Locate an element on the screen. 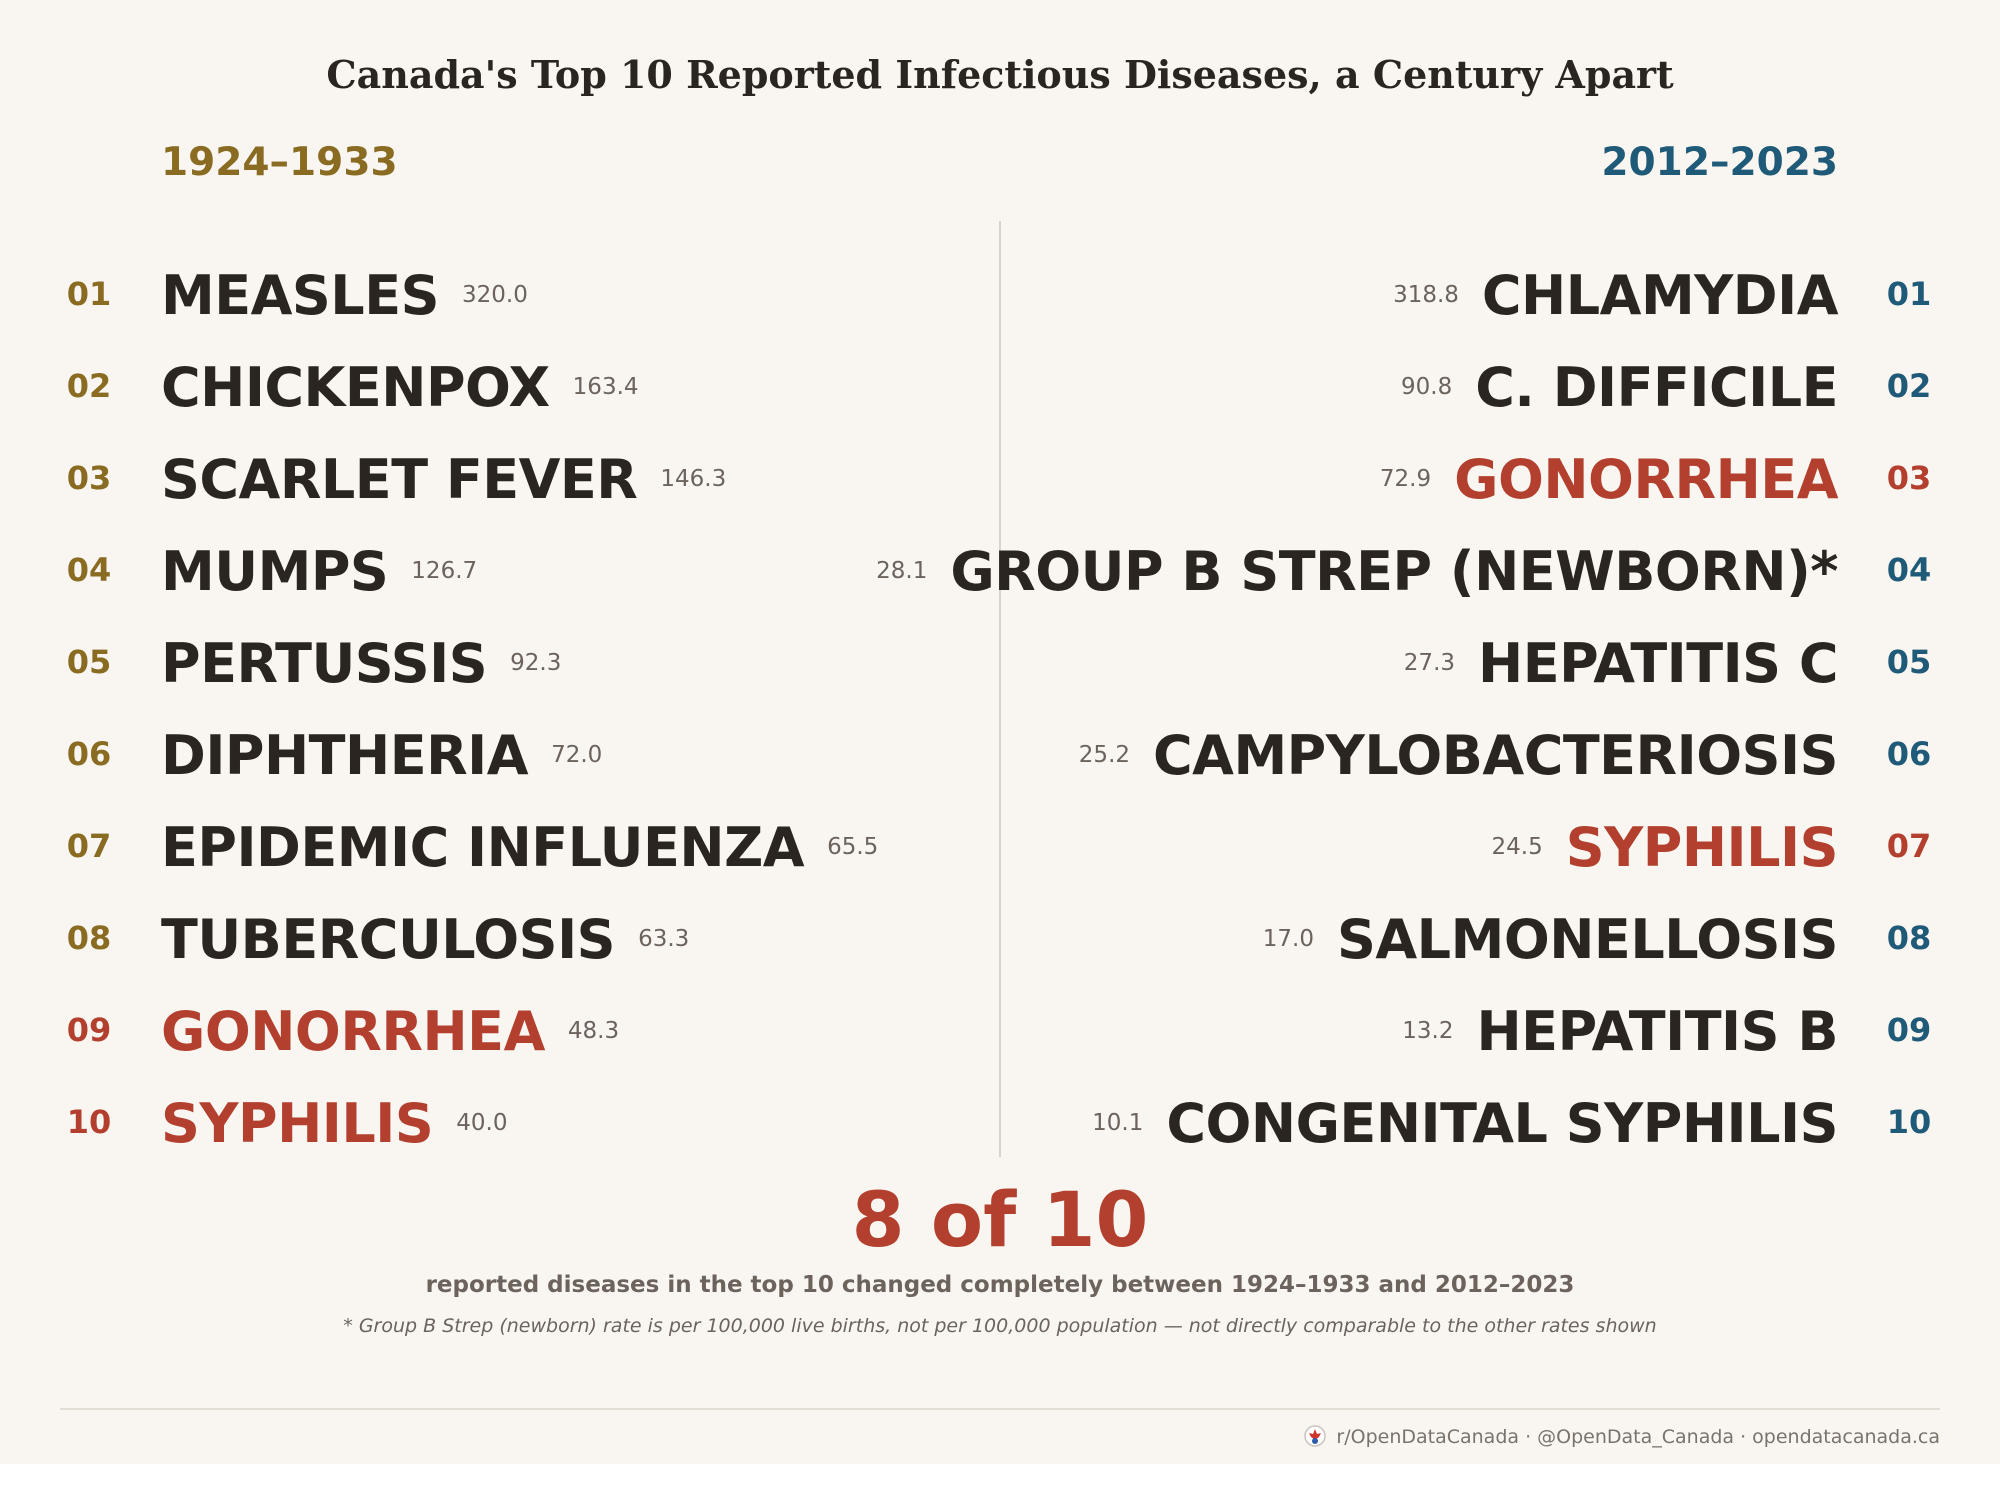  entry: 24.5 SYPHILIS is located at coordinates (1665, 847).